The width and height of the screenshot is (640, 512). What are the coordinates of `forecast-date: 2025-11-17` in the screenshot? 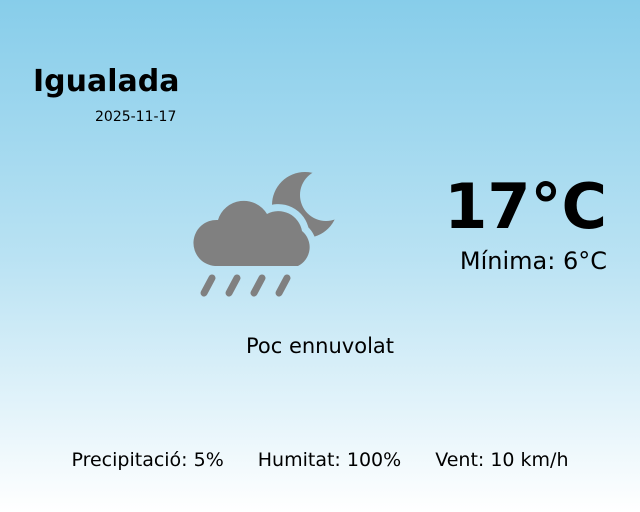 It's located at (136, 117).